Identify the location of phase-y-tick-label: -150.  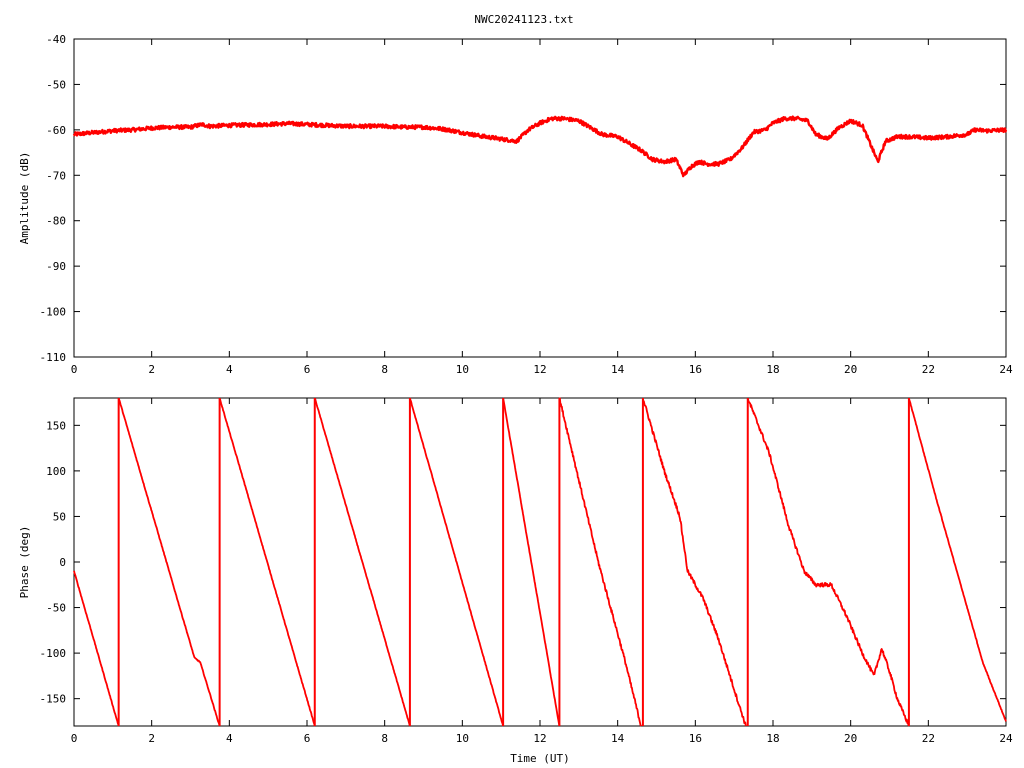
(53, 699).